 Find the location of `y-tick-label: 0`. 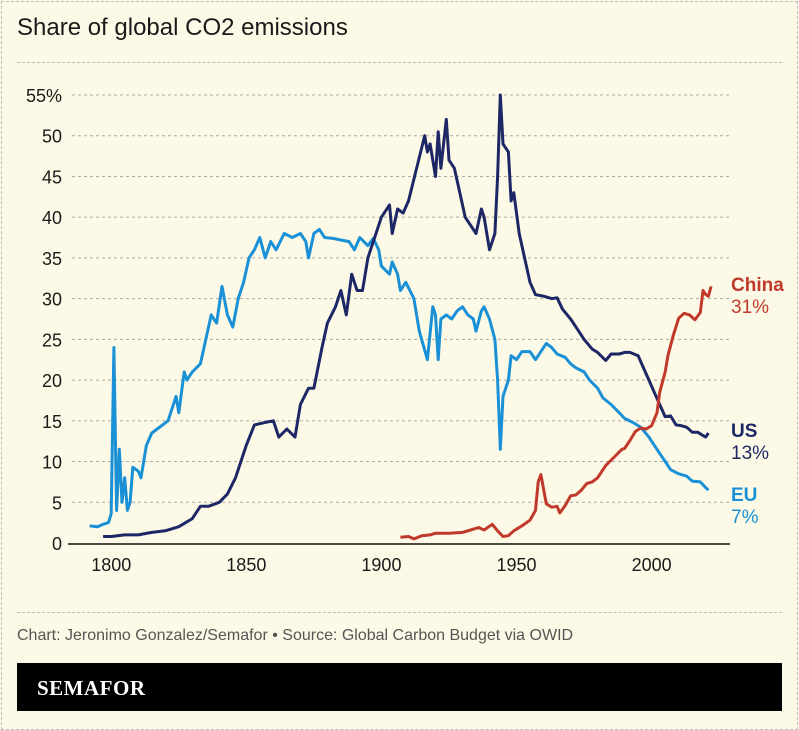

y-tick-label: 0 is located at coordinates (57, 544).